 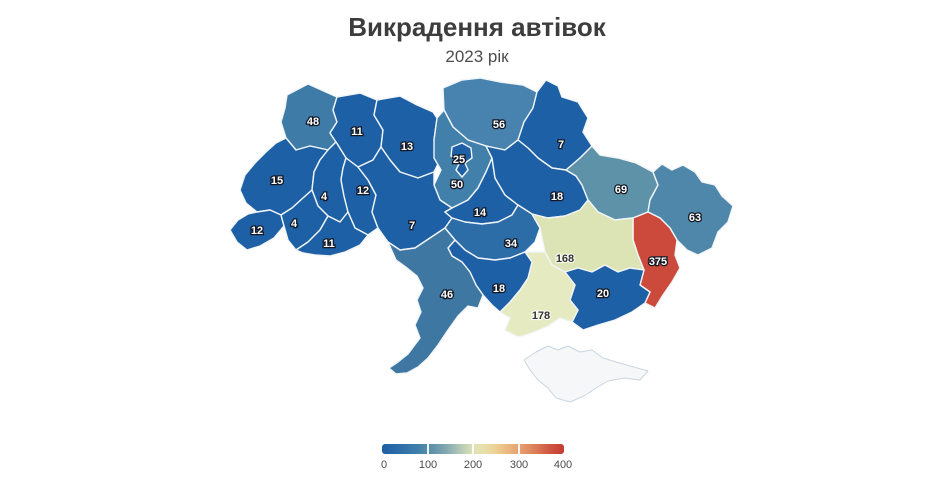 I want to click on color-legend: 0 100 200 300 400, so click(x=476, y=458).